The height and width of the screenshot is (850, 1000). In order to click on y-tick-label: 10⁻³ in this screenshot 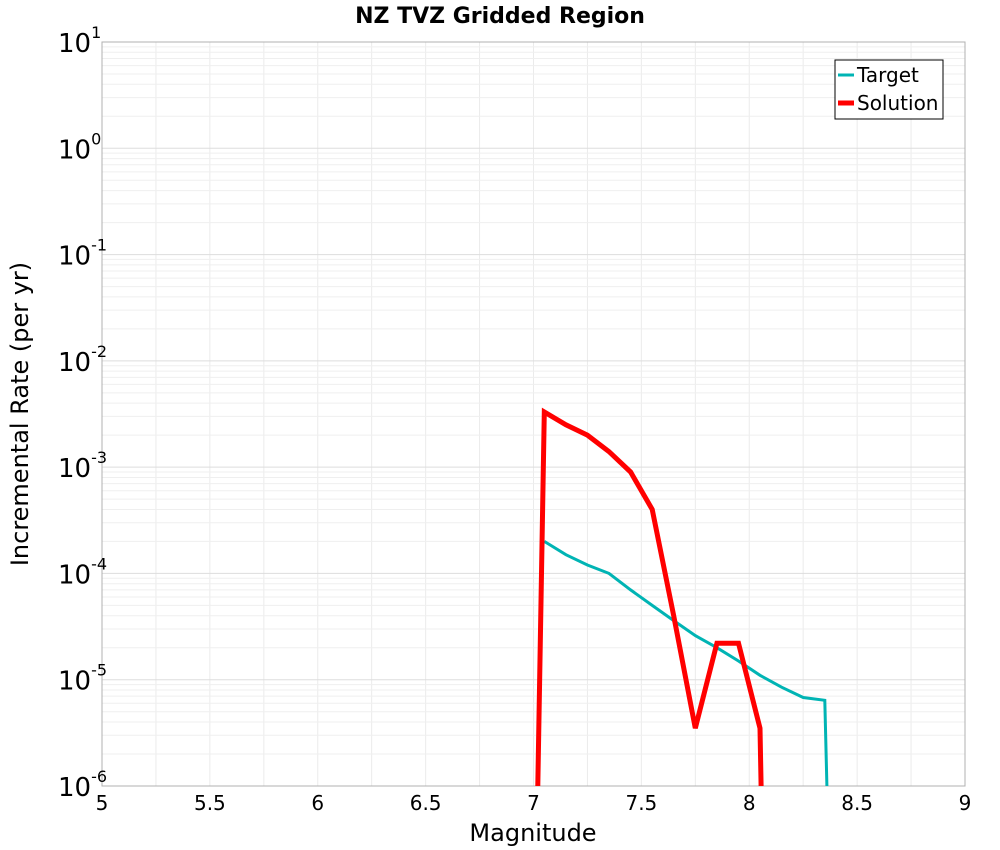, I will do `click(82, 466)`.